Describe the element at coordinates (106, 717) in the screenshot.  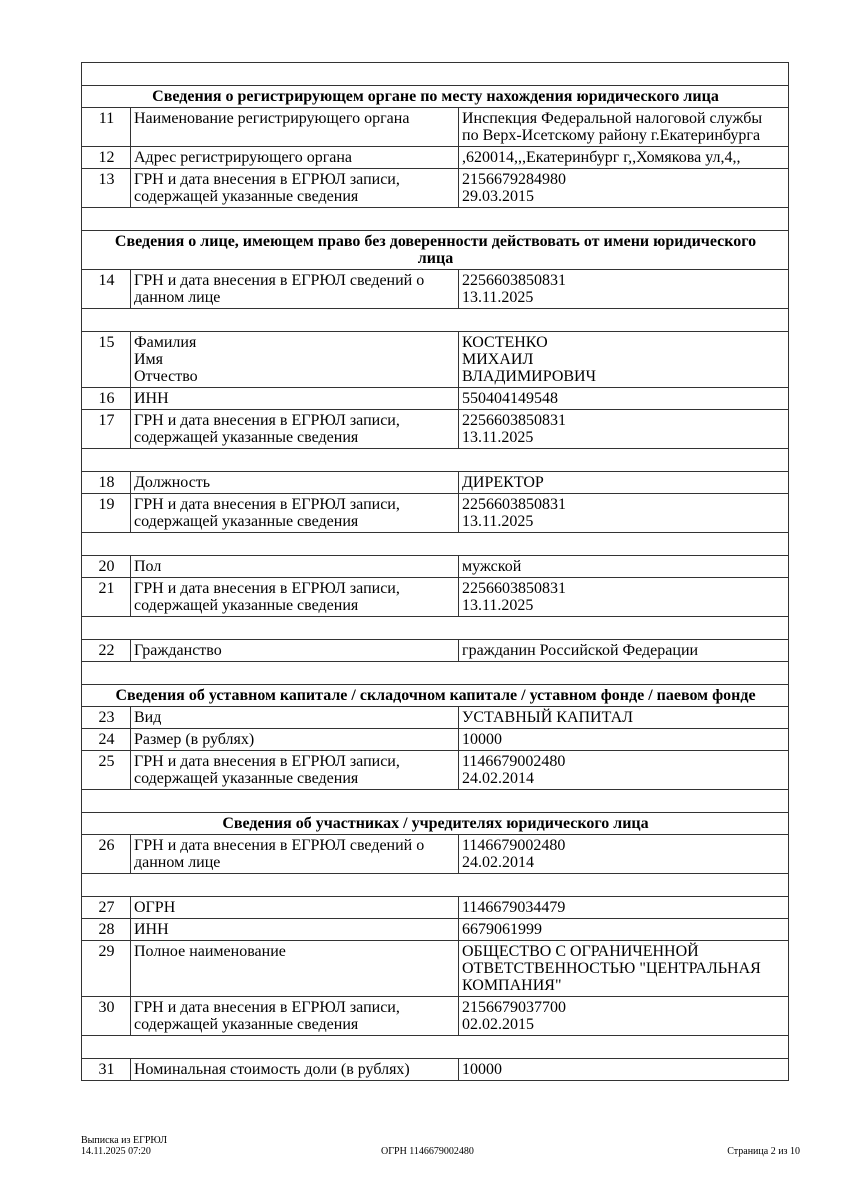
I see `row-number: 23` at that location.